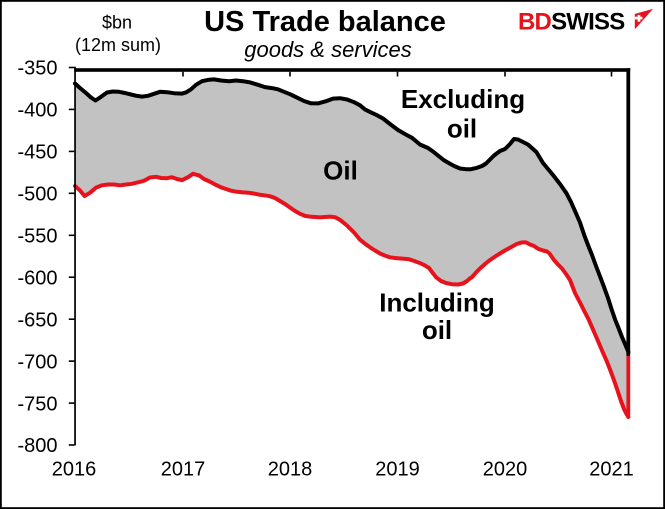 This screenshot has height=509, width=665. I want to click on svg-text: -450, so click(37, 153).